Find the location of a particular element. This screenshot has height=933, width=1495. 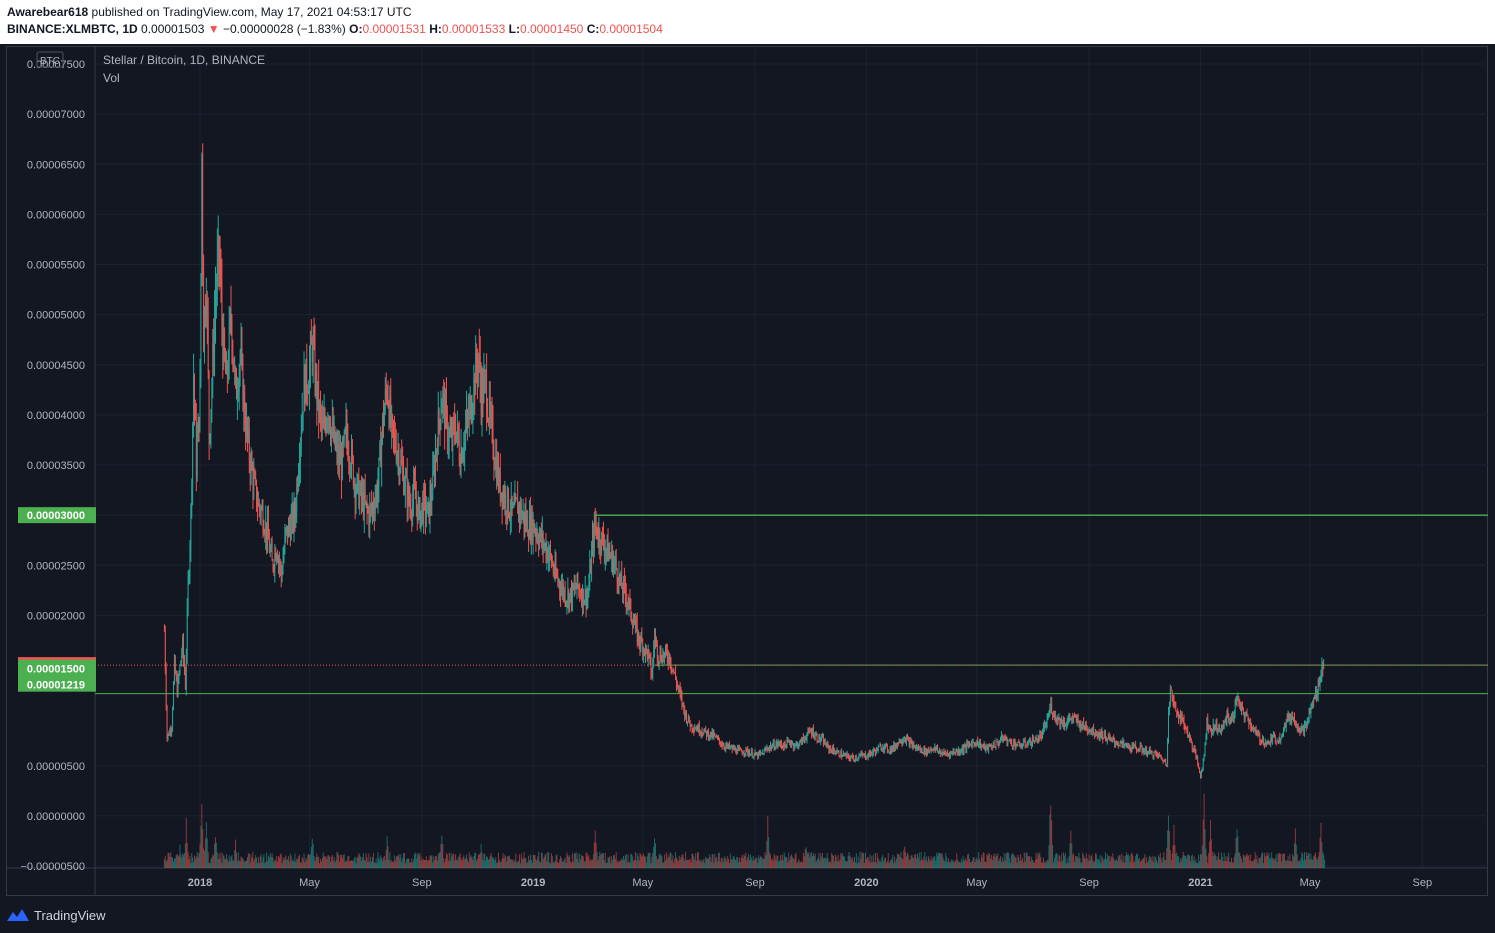

x-tick-label: May is located at coordinates (1310, 883).